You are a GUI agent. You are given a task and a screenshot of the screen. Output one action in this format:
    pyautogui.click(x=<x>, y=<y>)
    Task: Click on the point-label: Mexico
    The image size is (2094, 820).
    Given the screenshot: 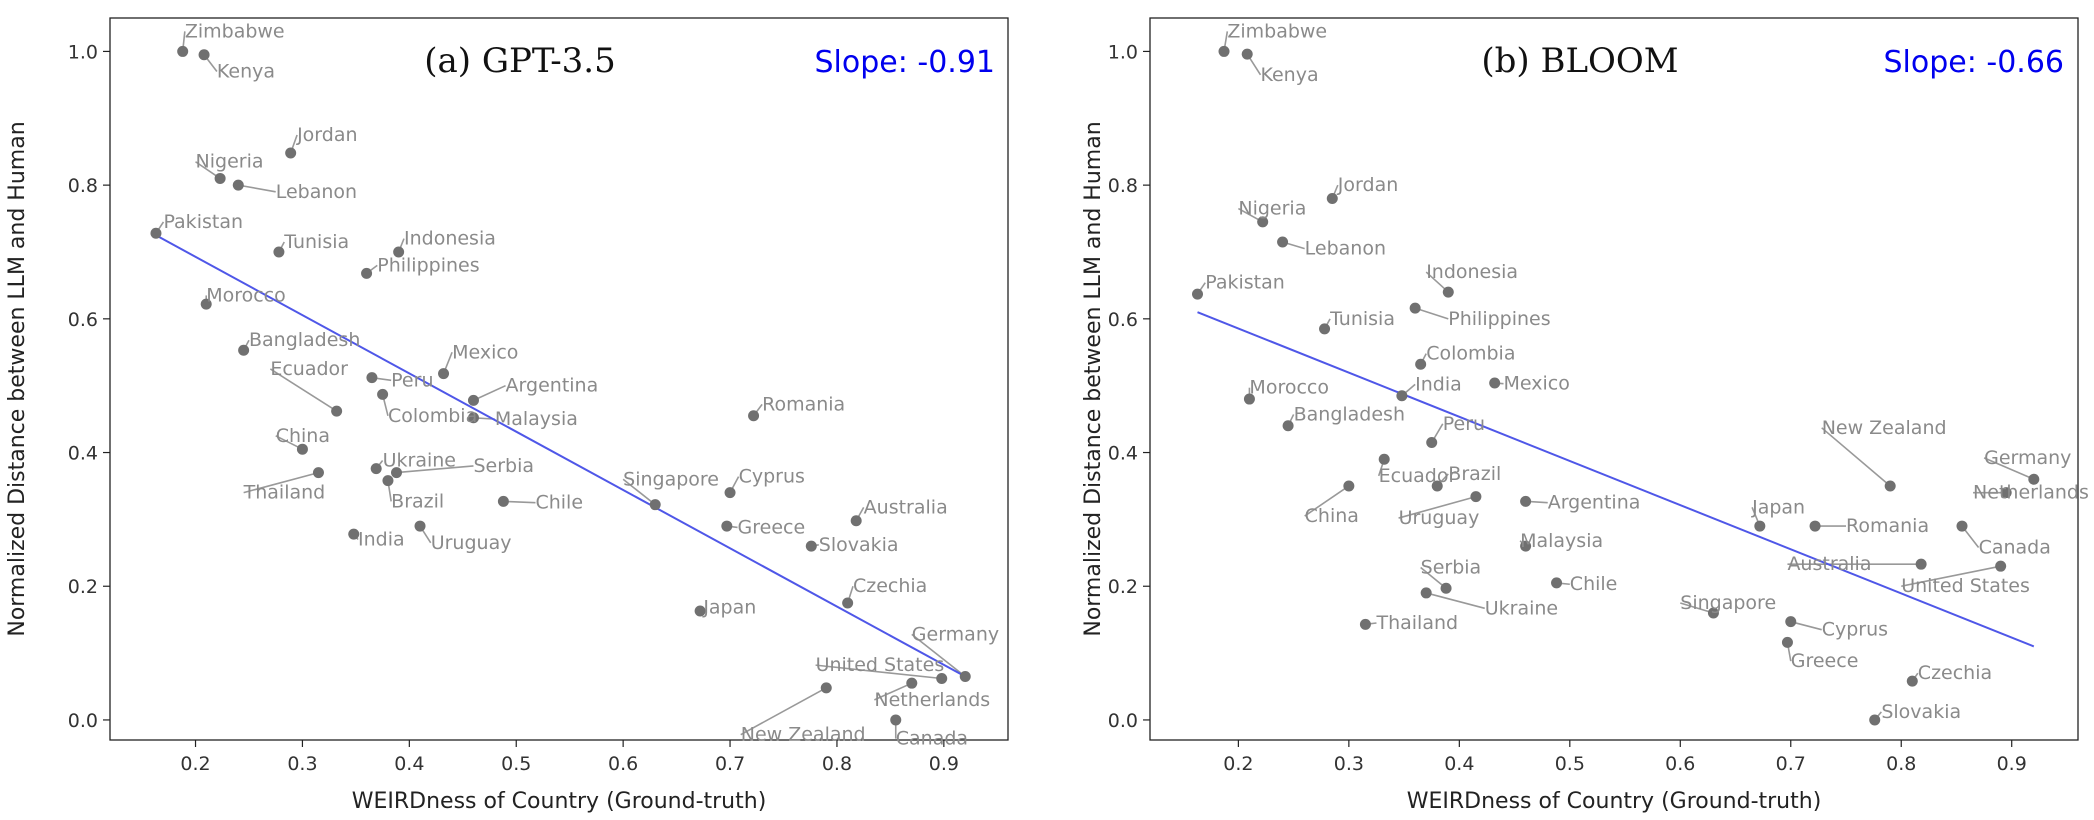 What is the action you would take?
    pyautogui.click(x=485, y=352)
    